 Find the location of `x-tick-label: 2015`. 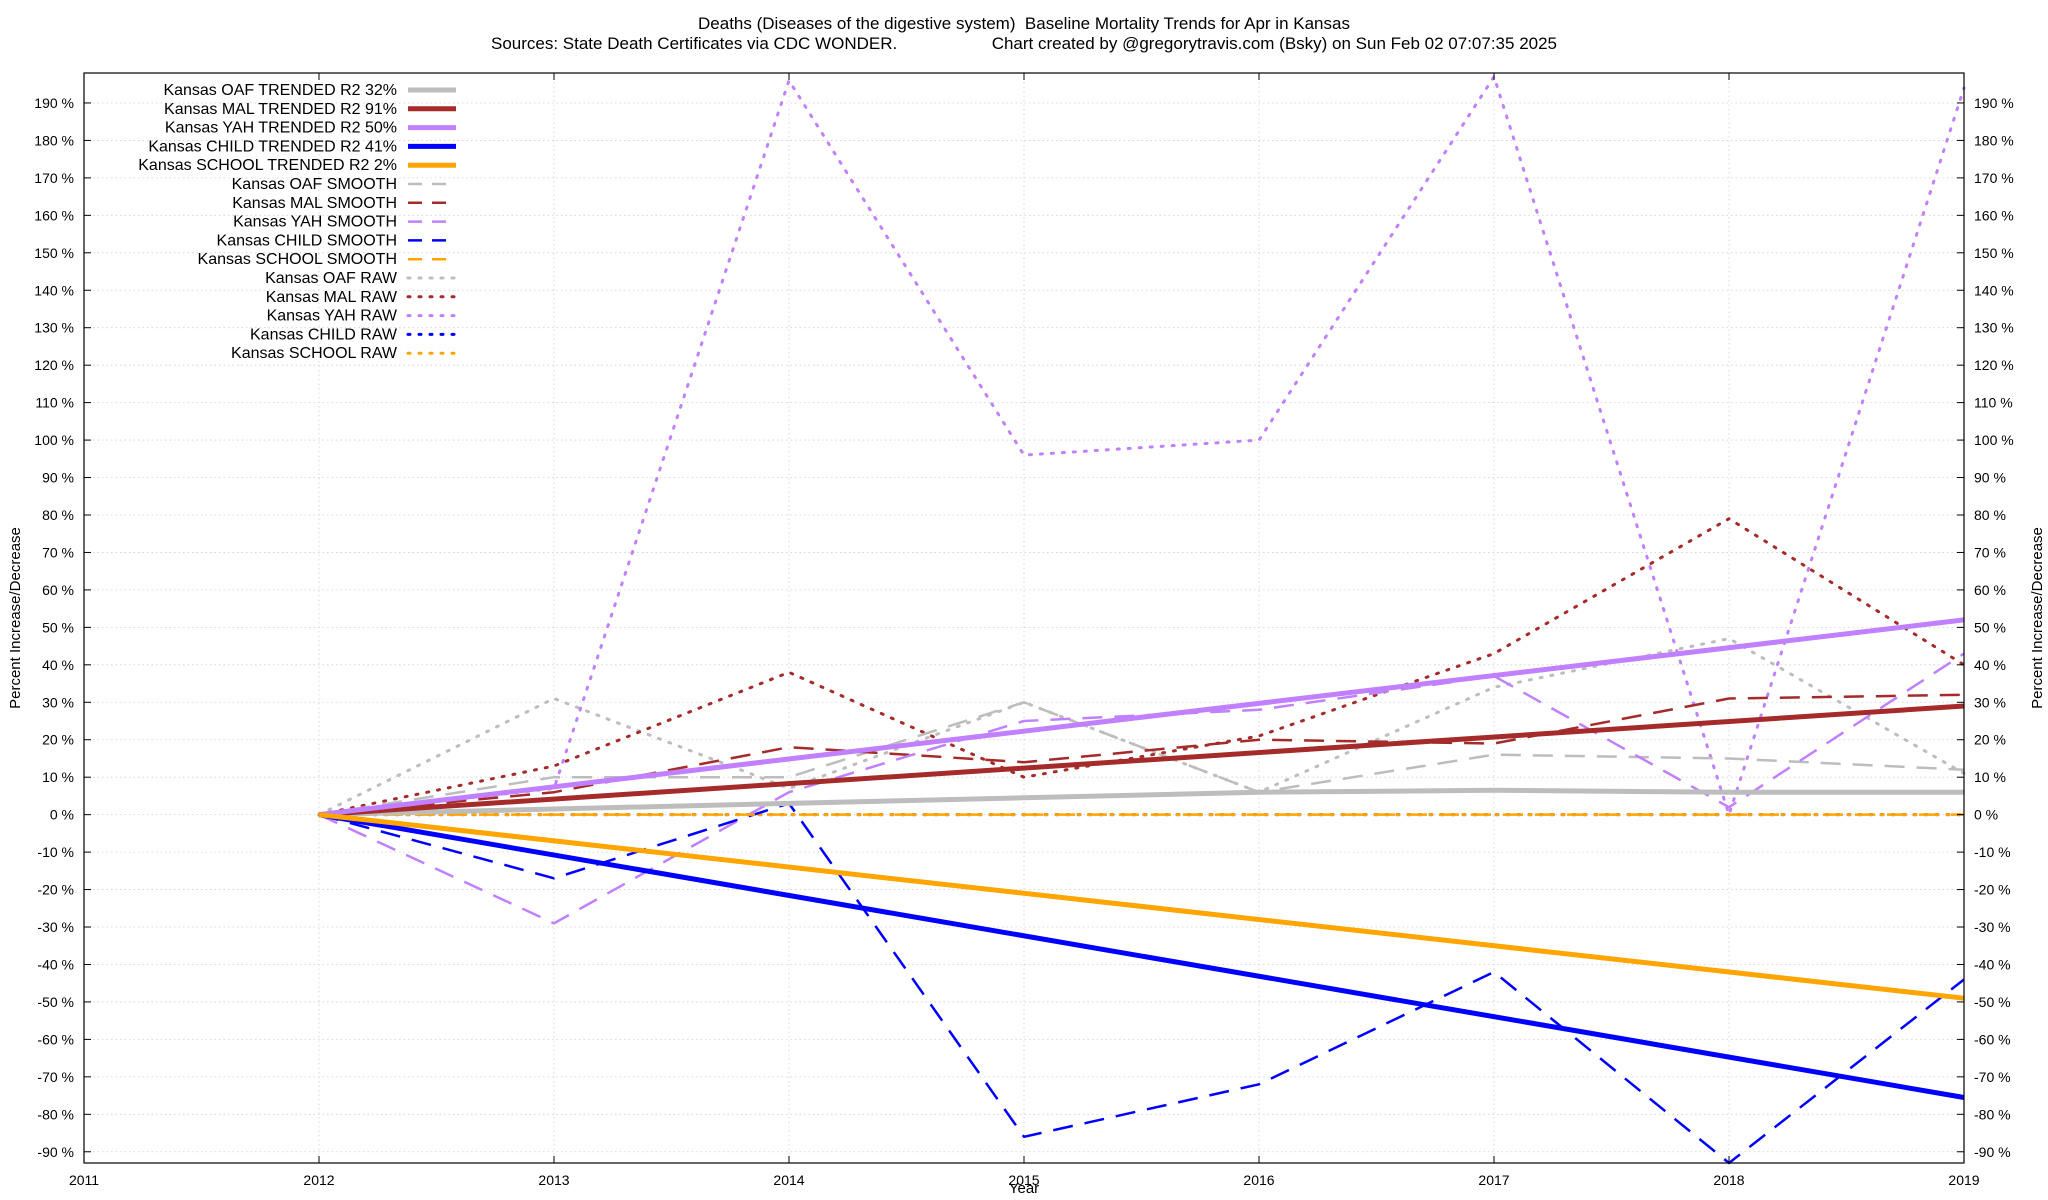

x-tick-label: 2015 is located at coordinates (1023, 1180).